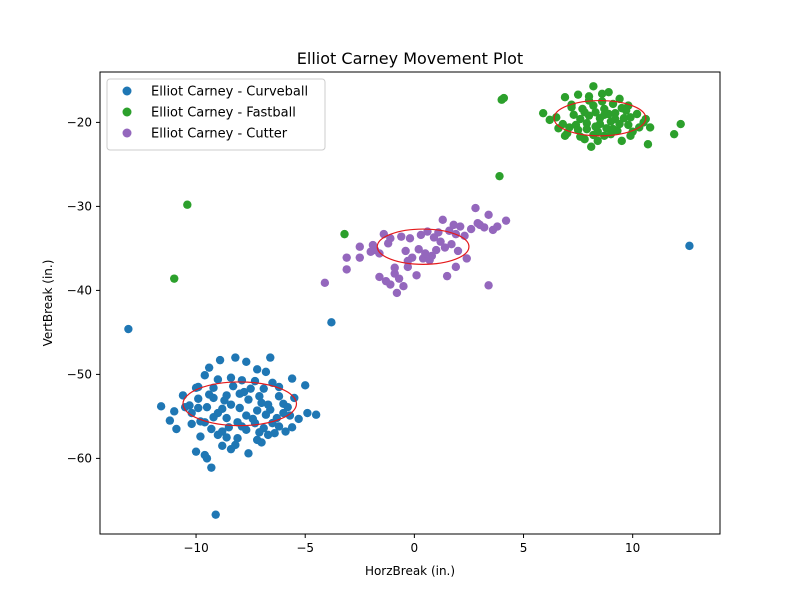 This screenshot has height=600, width=800. I want to click on curveball-ellipse, so click(240, 404).